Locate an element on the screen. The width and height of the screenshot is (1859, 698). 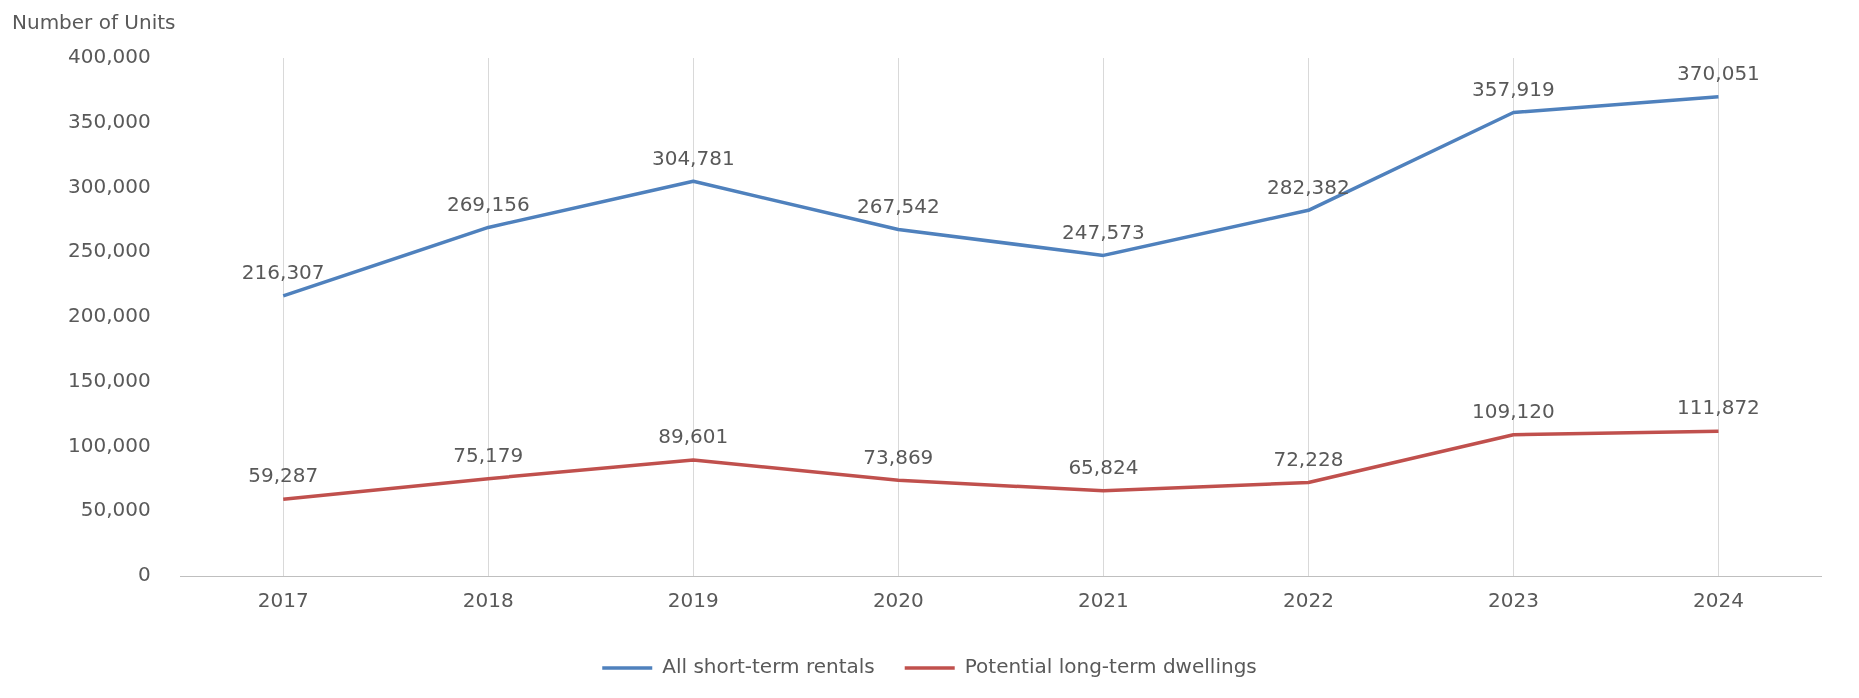
x-tick-label: 2022 is located at coordinates (1308, 600).